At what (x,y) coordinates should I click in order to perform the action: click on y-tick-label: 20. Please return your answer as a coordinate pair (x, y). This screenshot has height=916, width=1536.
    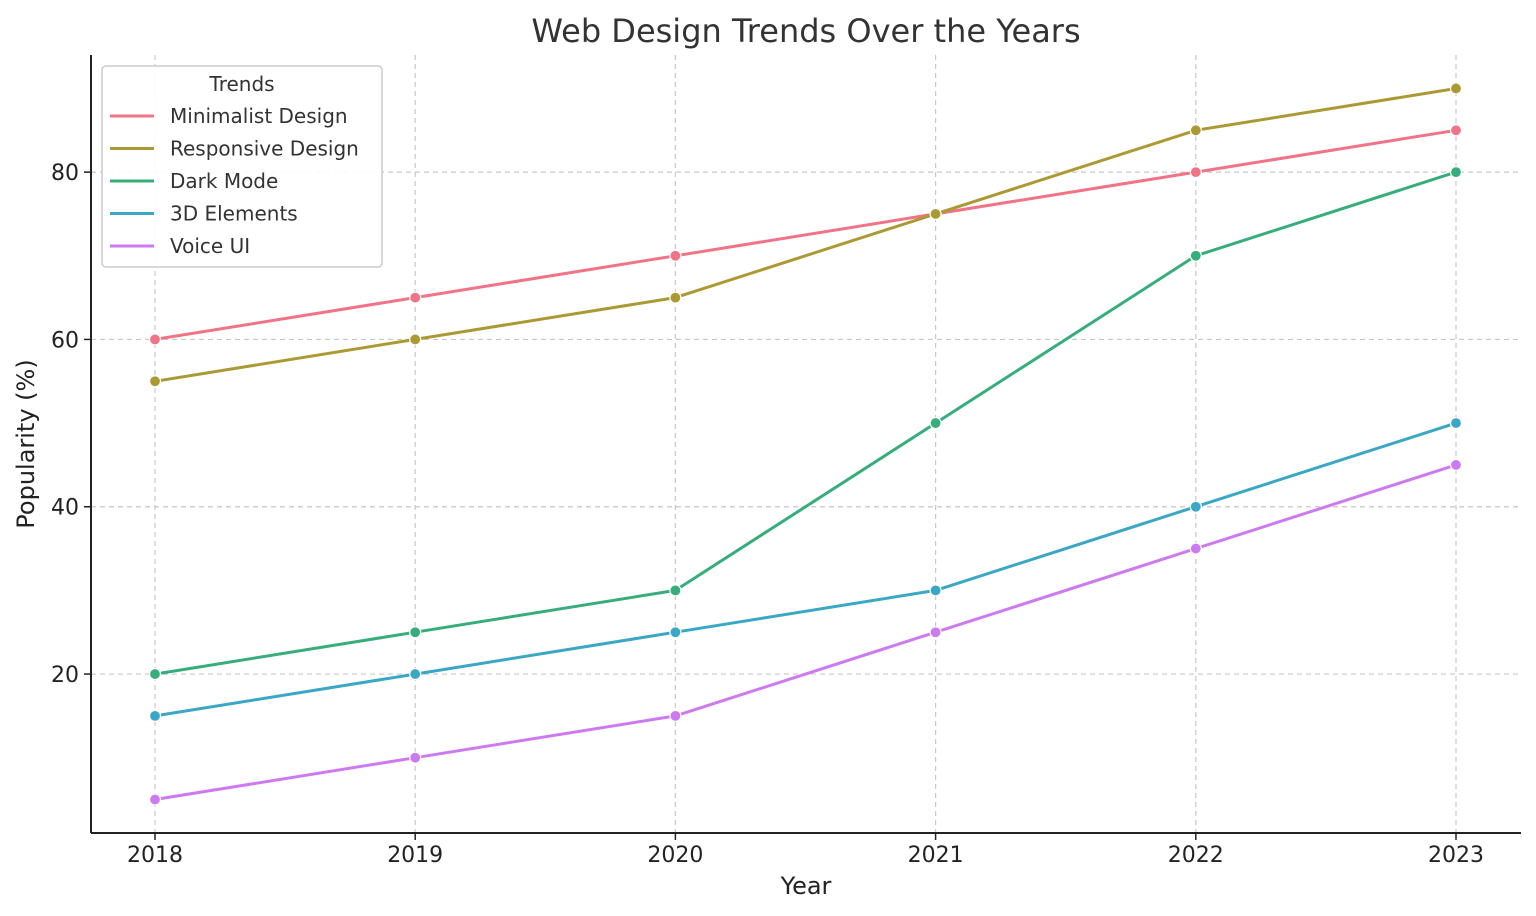
    Looking at the image, I should click on (65, 675).